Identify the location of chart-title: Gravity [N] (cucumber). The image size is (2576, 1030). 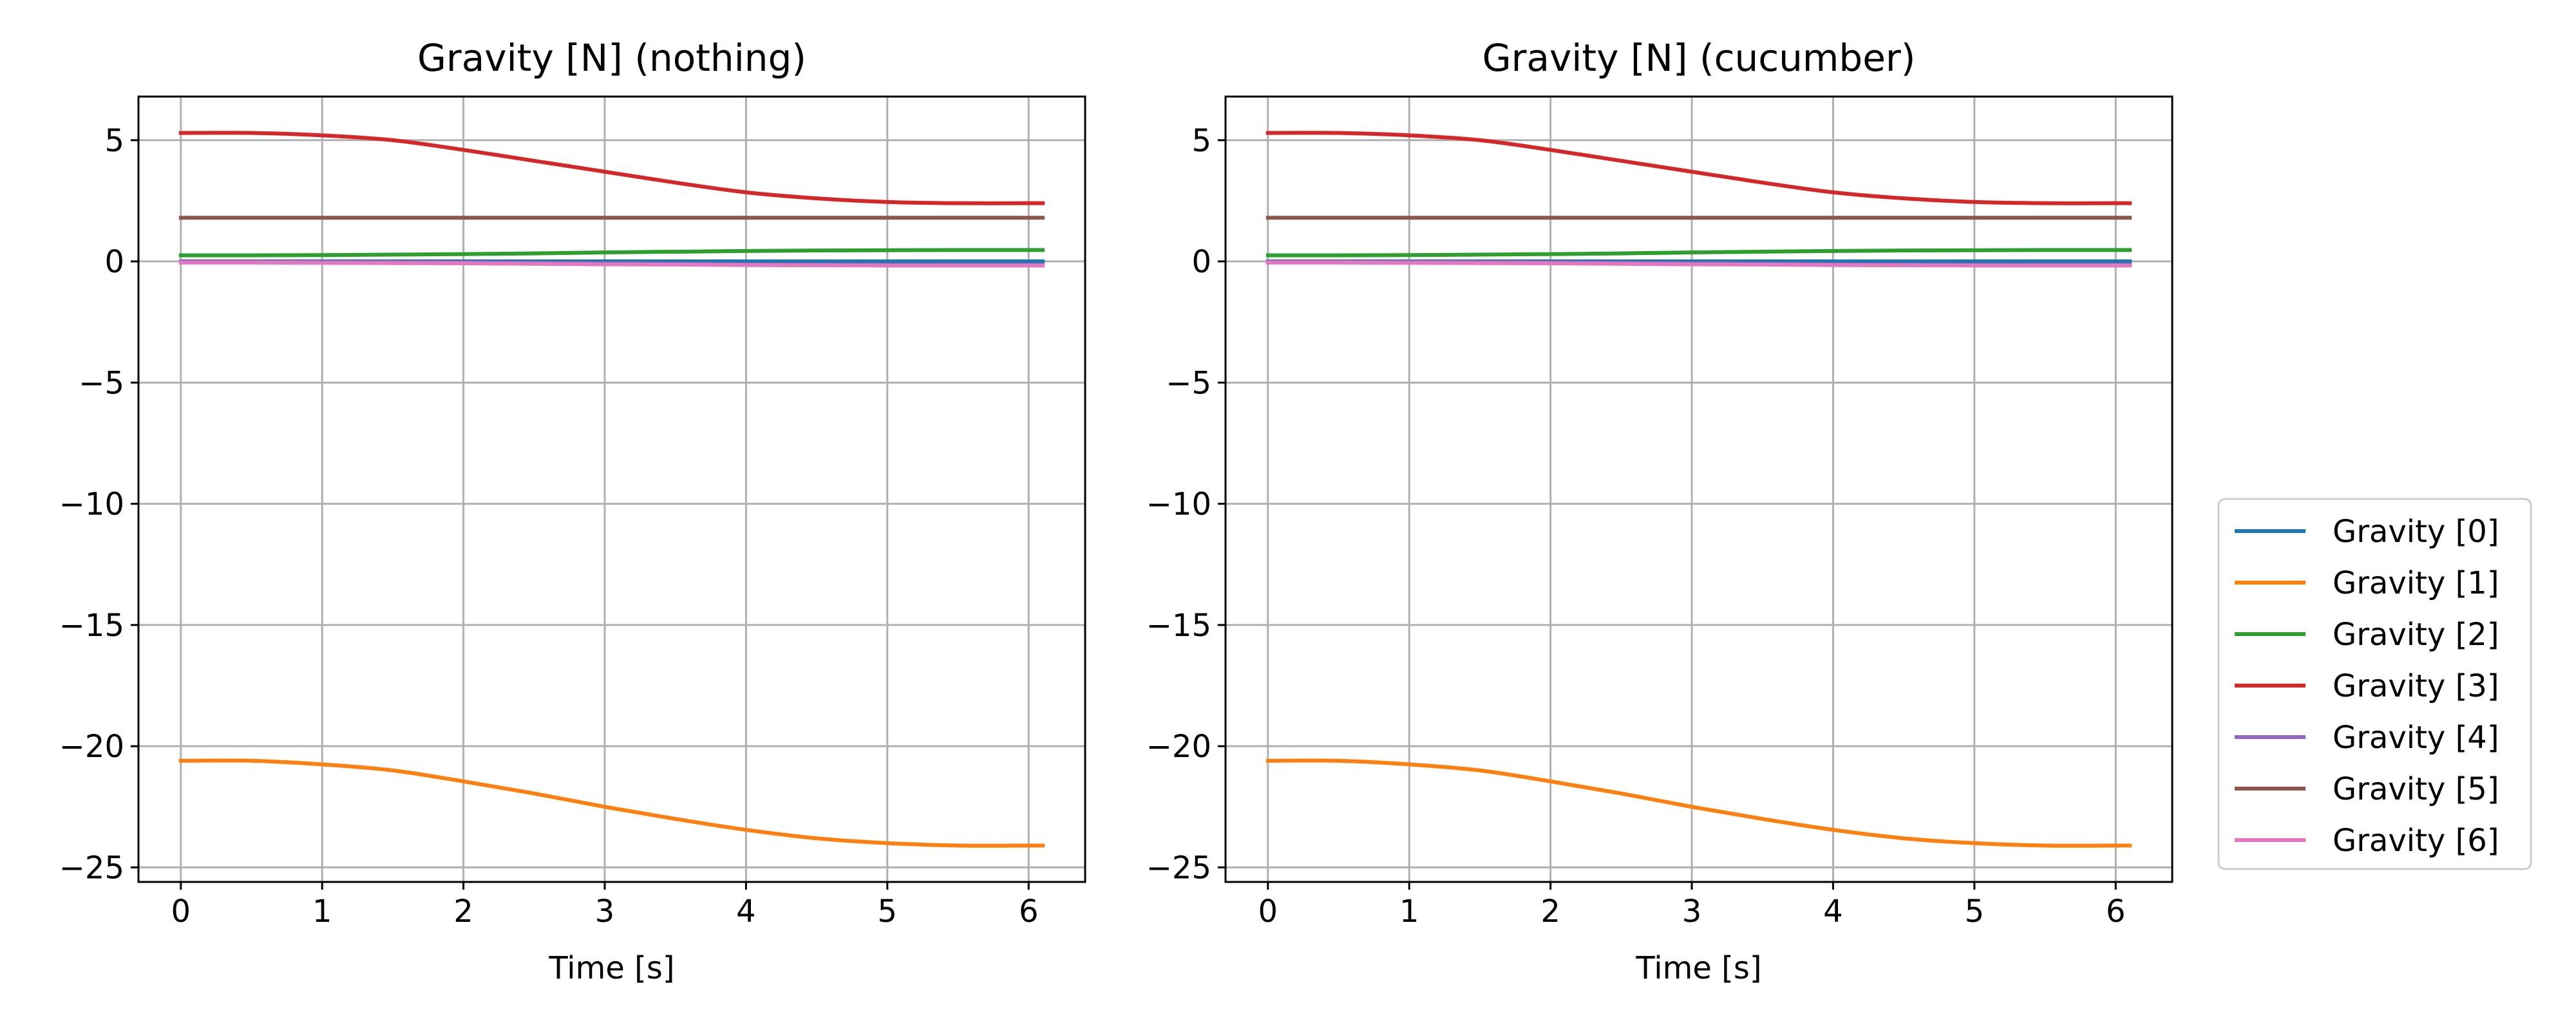
(1699, 58).